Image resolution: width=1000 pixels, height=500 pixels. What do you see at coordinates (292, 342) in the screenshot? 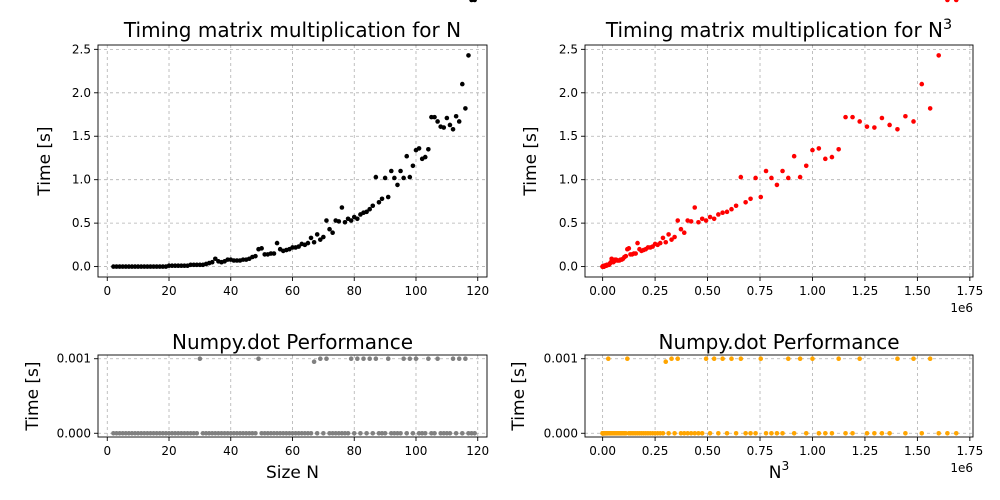
I see `chart-title: Numpy.dot Performance` at bounding box center [292, 342].